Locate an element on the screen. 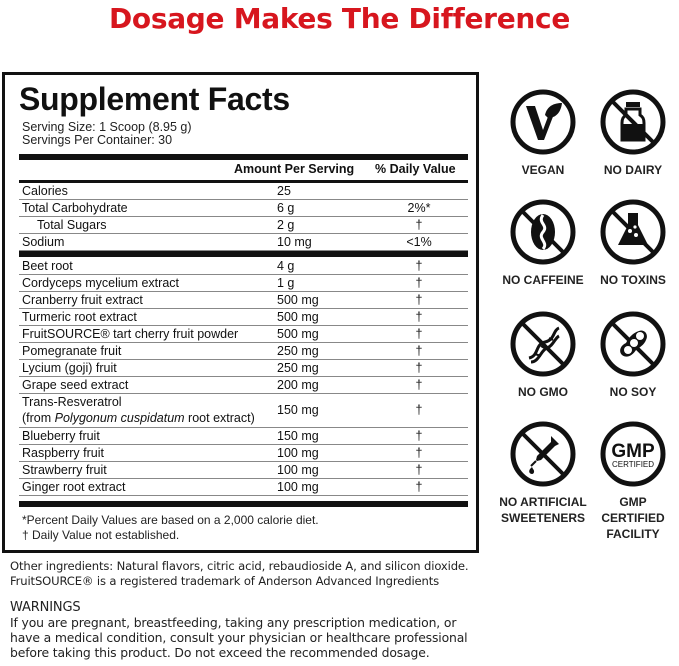 The width and height of the screenshot is (679, 666). row-amount: 25 is located at coordinates (284, 191).